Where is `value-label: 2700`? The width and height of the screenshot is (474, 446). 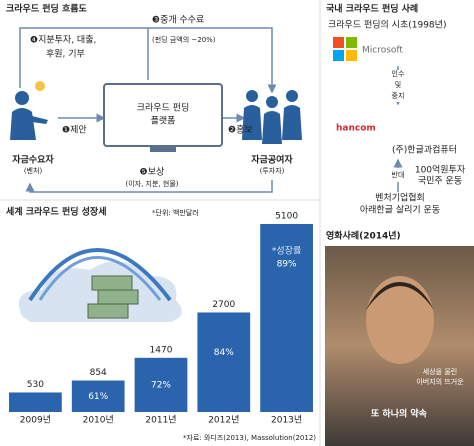
value-label: 2700 is located at coordinates (223, 305).